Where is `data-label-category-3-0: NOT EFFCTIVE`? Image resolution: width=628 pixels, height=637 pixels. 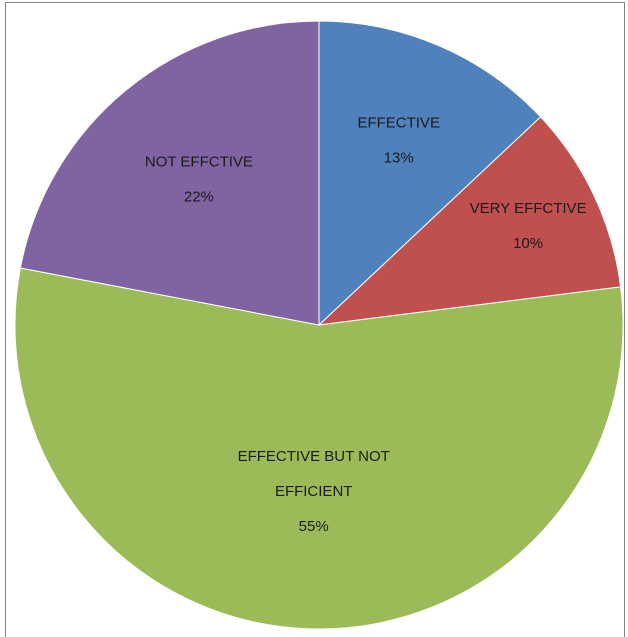 data-label-category-3-0: NOT EFFCTIVE is located at coordinates (199, 161).